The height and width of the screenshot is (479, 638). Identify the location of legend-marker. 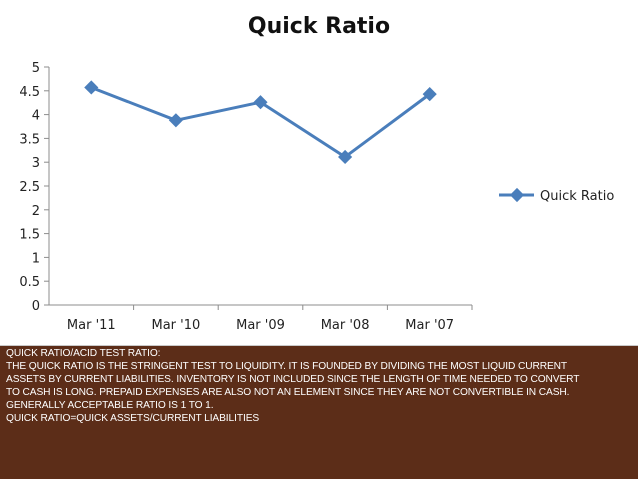
(517, 195).